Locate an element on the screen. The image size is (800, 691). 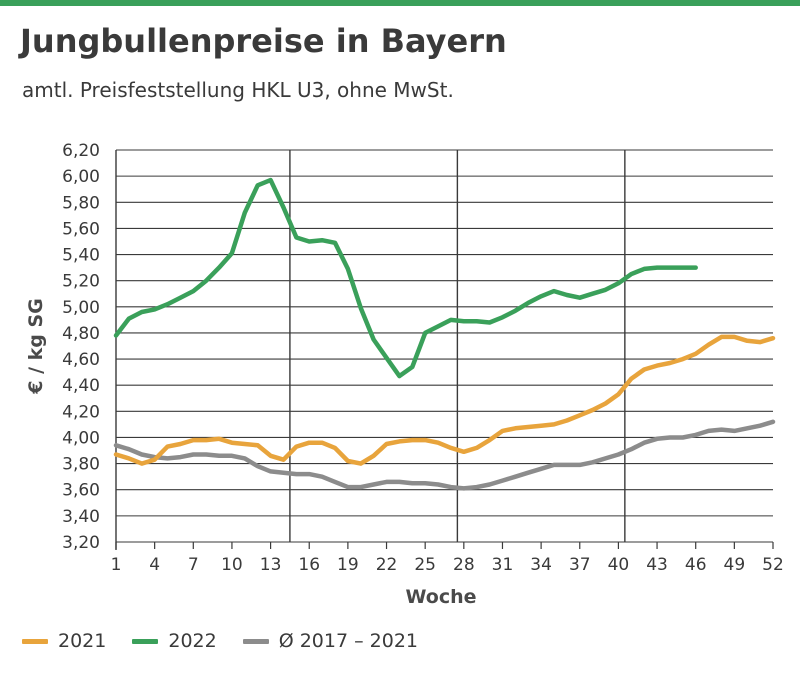
y-tick-label: 6,00 is located at coordinates (81, 177).